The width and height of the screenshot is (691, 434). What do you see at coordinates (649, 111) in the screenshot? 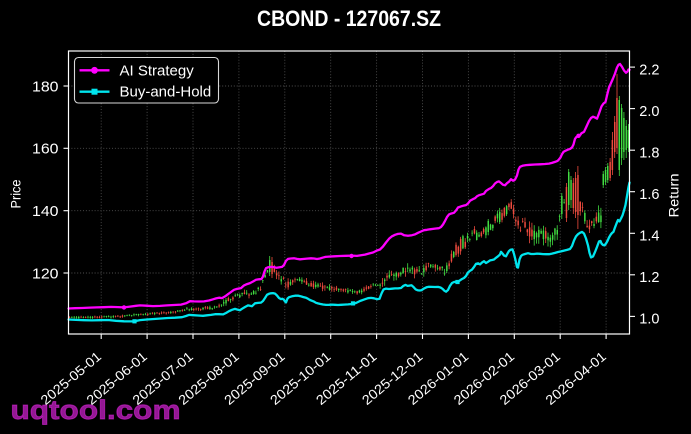
I see `svg-text: 2.0` at bounding box center [649, 111].